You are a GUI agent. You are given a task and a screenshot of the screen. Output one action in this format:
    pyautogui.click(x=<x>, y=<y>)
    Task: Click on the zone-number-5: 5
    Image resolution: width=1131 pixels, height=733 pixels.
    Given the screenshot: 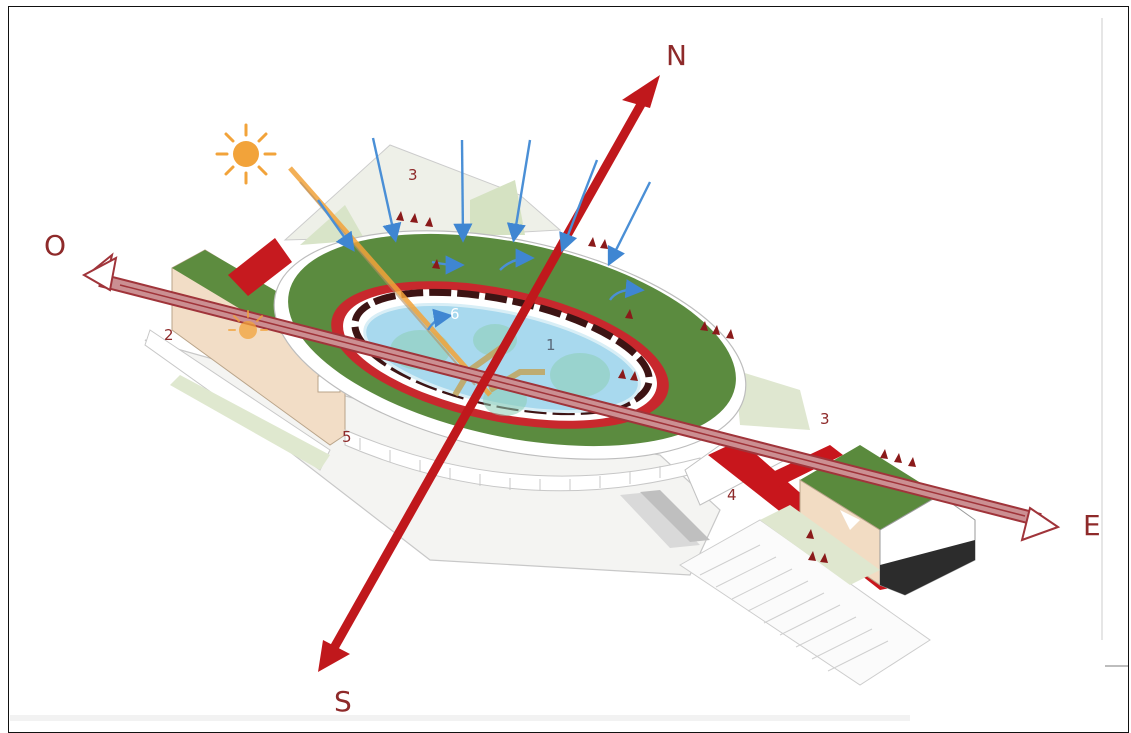 What is the action you would take?
    pyautogui.click(x=347, y=437)
    